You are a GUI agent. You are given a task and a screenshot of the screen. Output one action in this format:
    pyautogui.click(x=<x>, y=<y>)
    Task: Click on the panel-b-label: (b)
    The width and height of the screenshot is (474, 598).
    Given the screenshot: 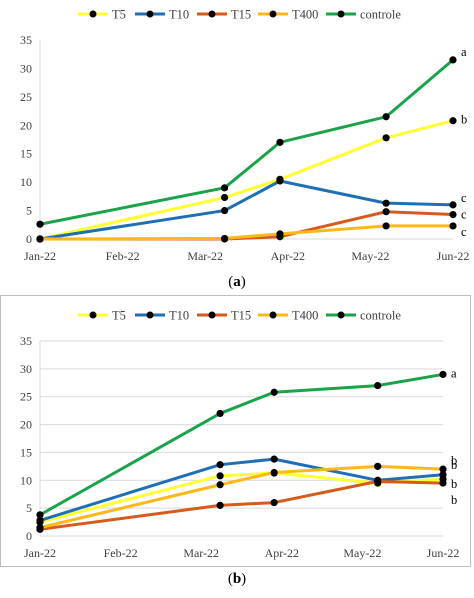 What is the action you would take?
    pyautogui.click(x=237, y=579)
    